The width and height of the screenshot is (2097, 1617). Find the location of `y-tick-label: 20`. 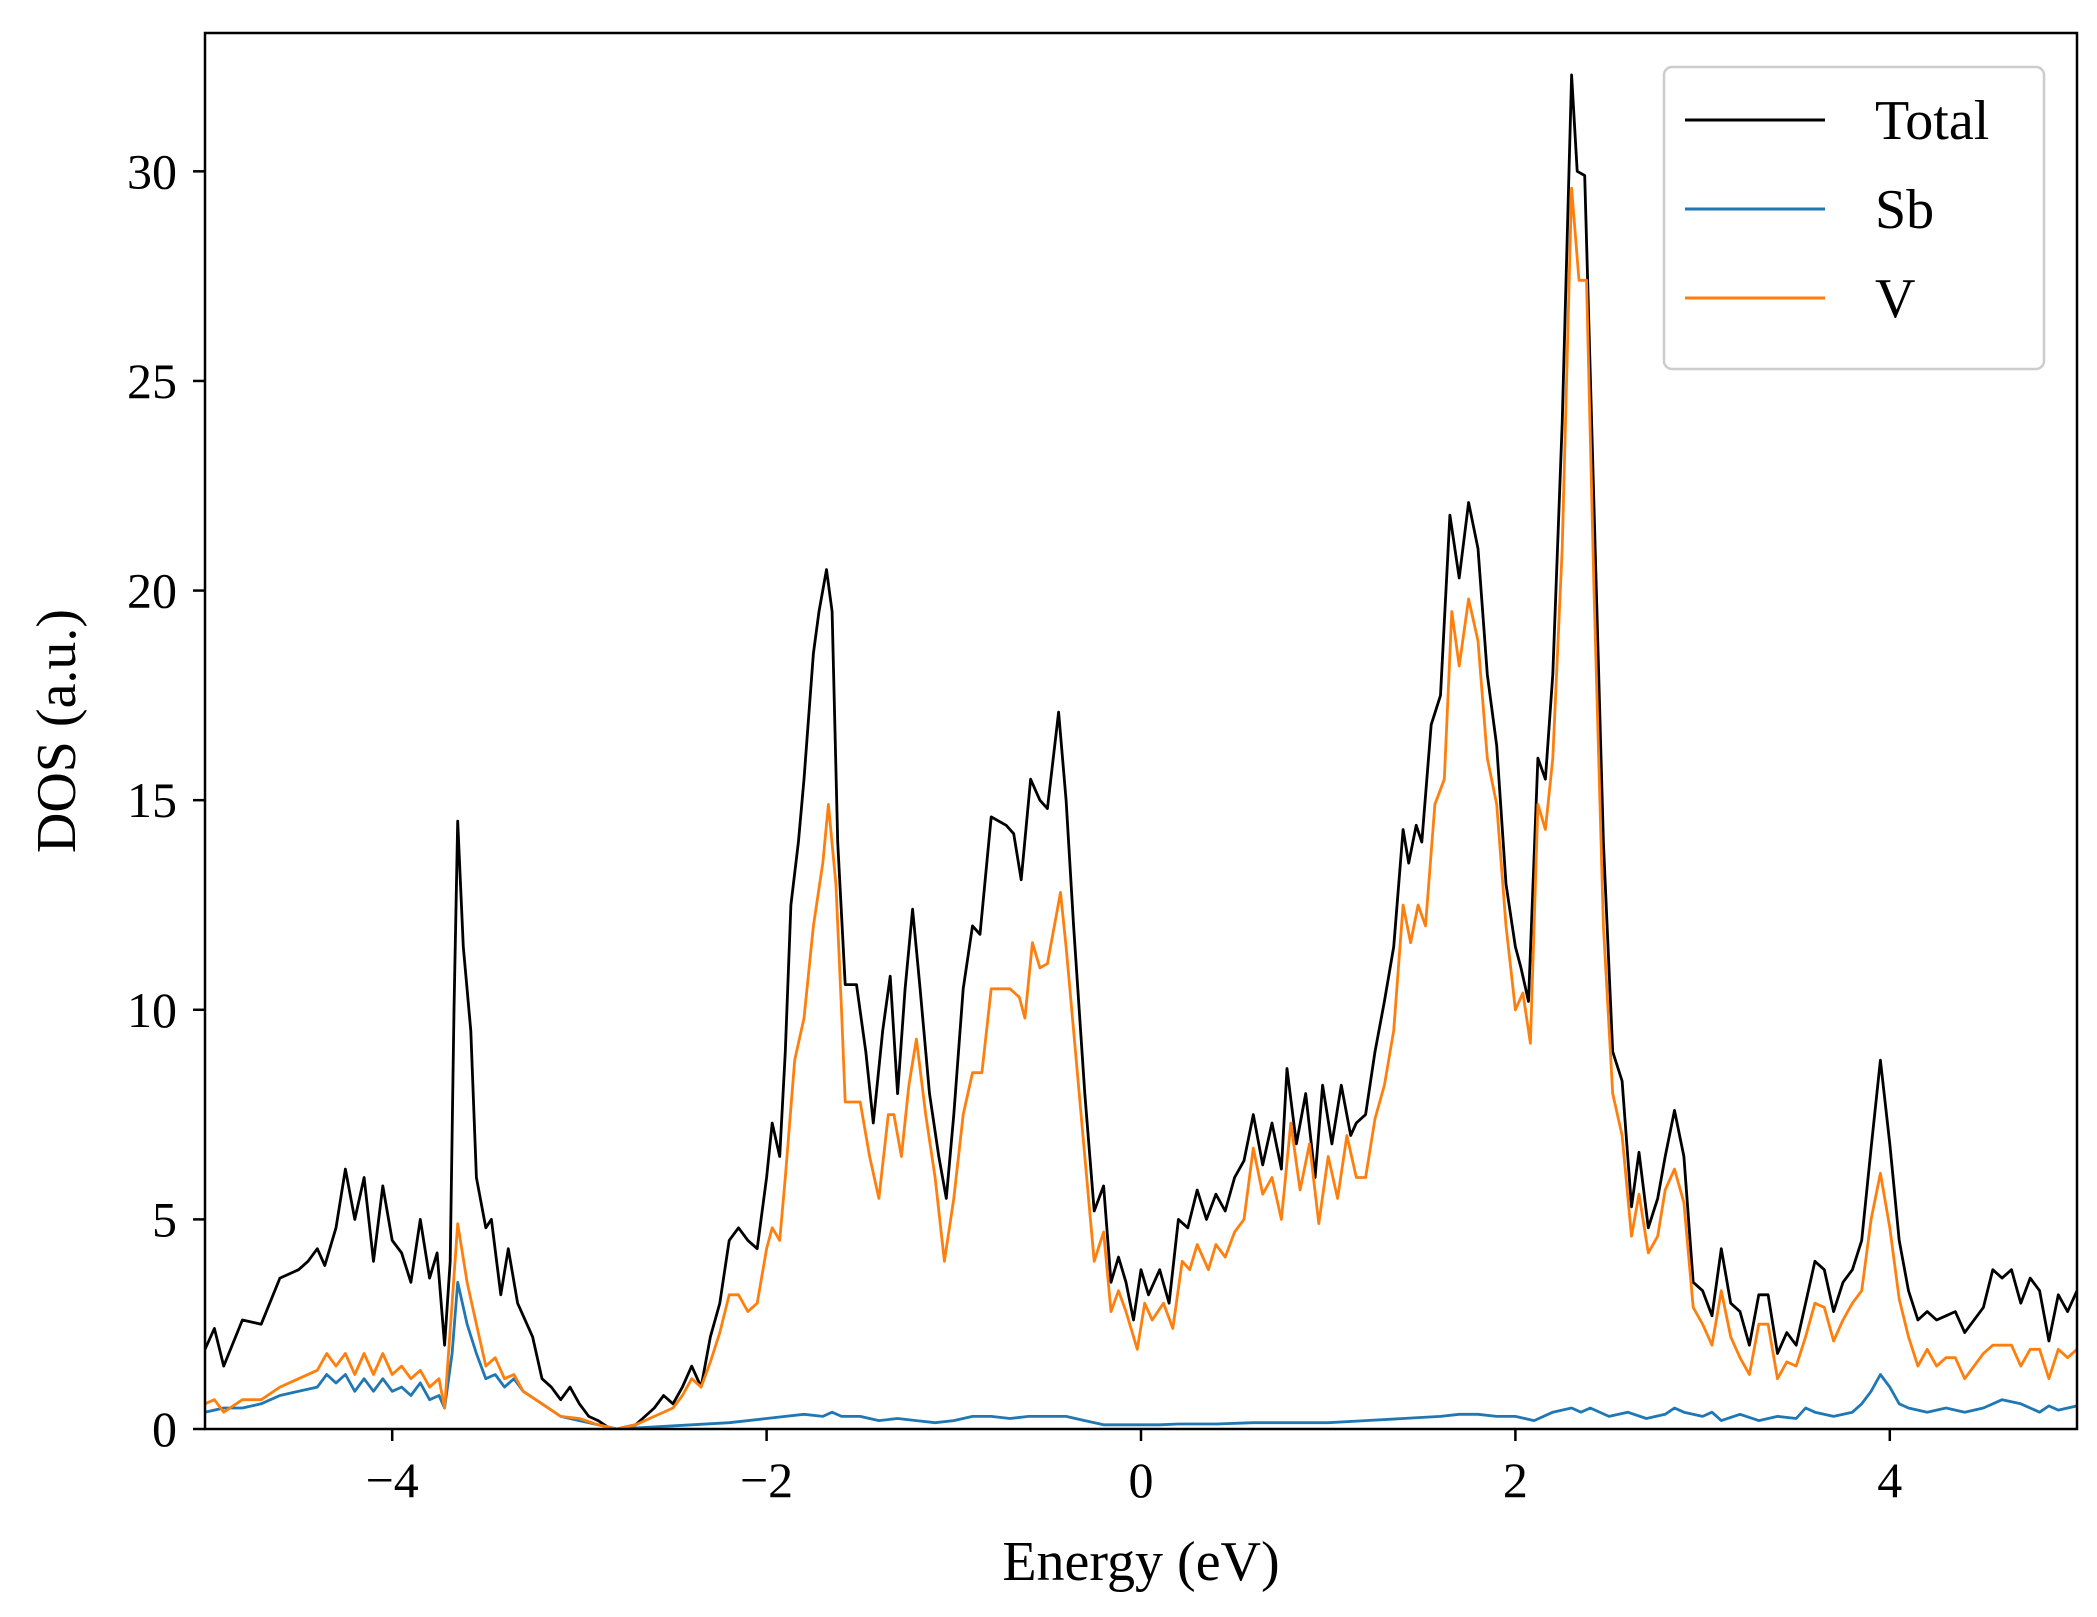

y-tick-label: 20 is located at coordinates (152, 591).